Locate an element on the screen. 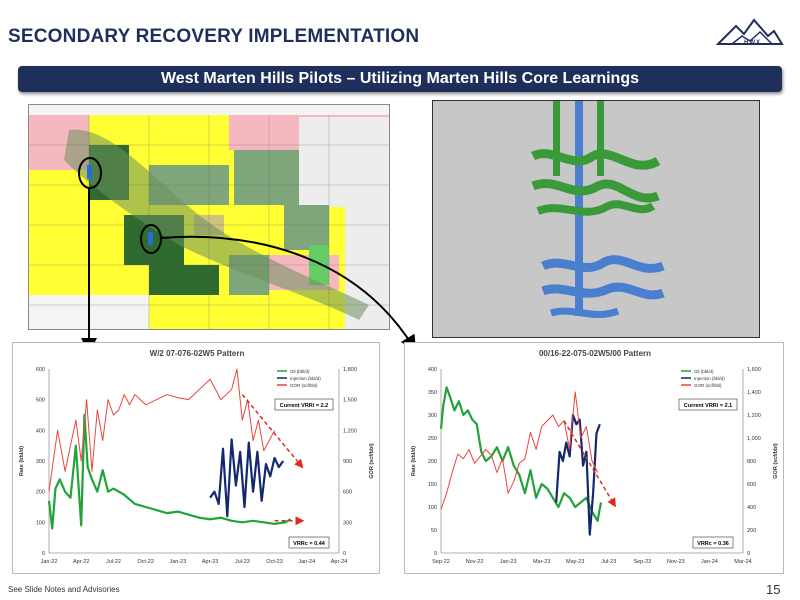 The height and width of the screenshot is (600, 800). chart-right-y2-tick: 400 is located at coordinates (751, 508).